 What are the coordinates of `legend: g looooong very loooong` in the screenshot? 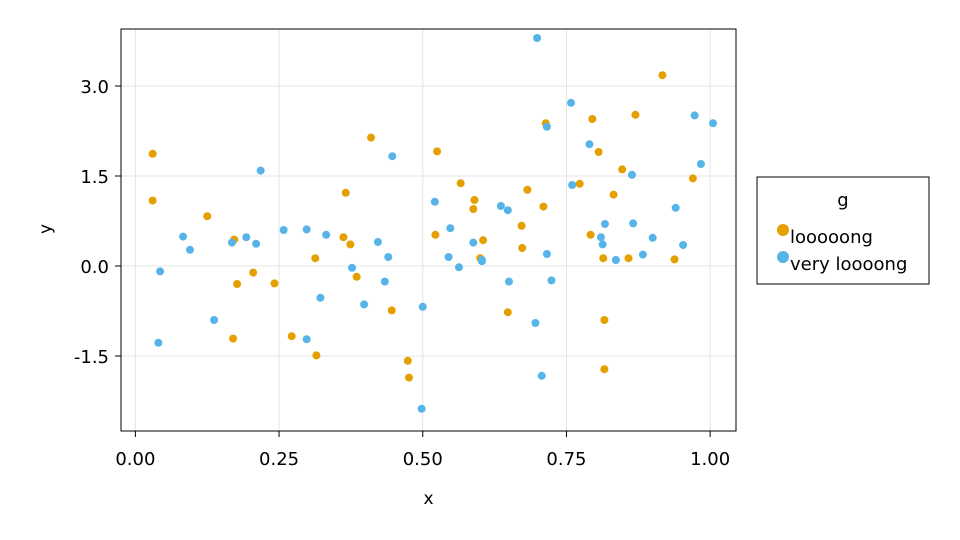 It's located at (843, 230).